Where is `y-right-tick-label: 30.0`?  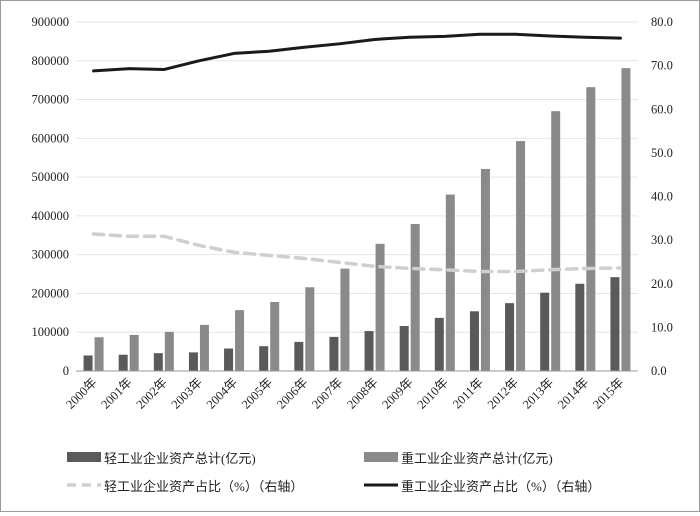
y-right-tick-label: 30.0 is located at coordinates (662, 240).